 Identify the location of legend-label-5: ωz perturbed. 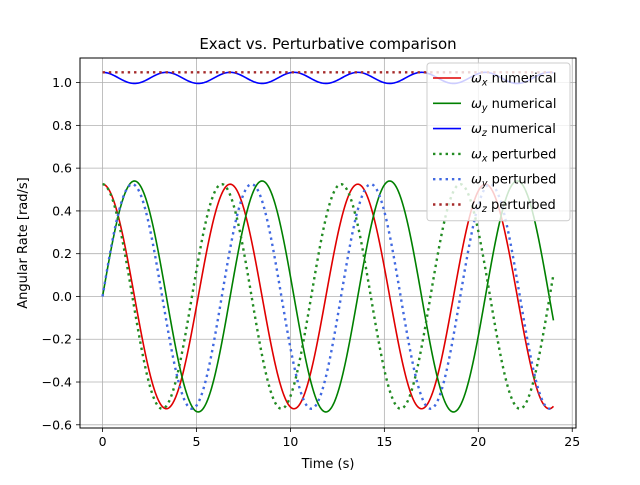
(513, 206).